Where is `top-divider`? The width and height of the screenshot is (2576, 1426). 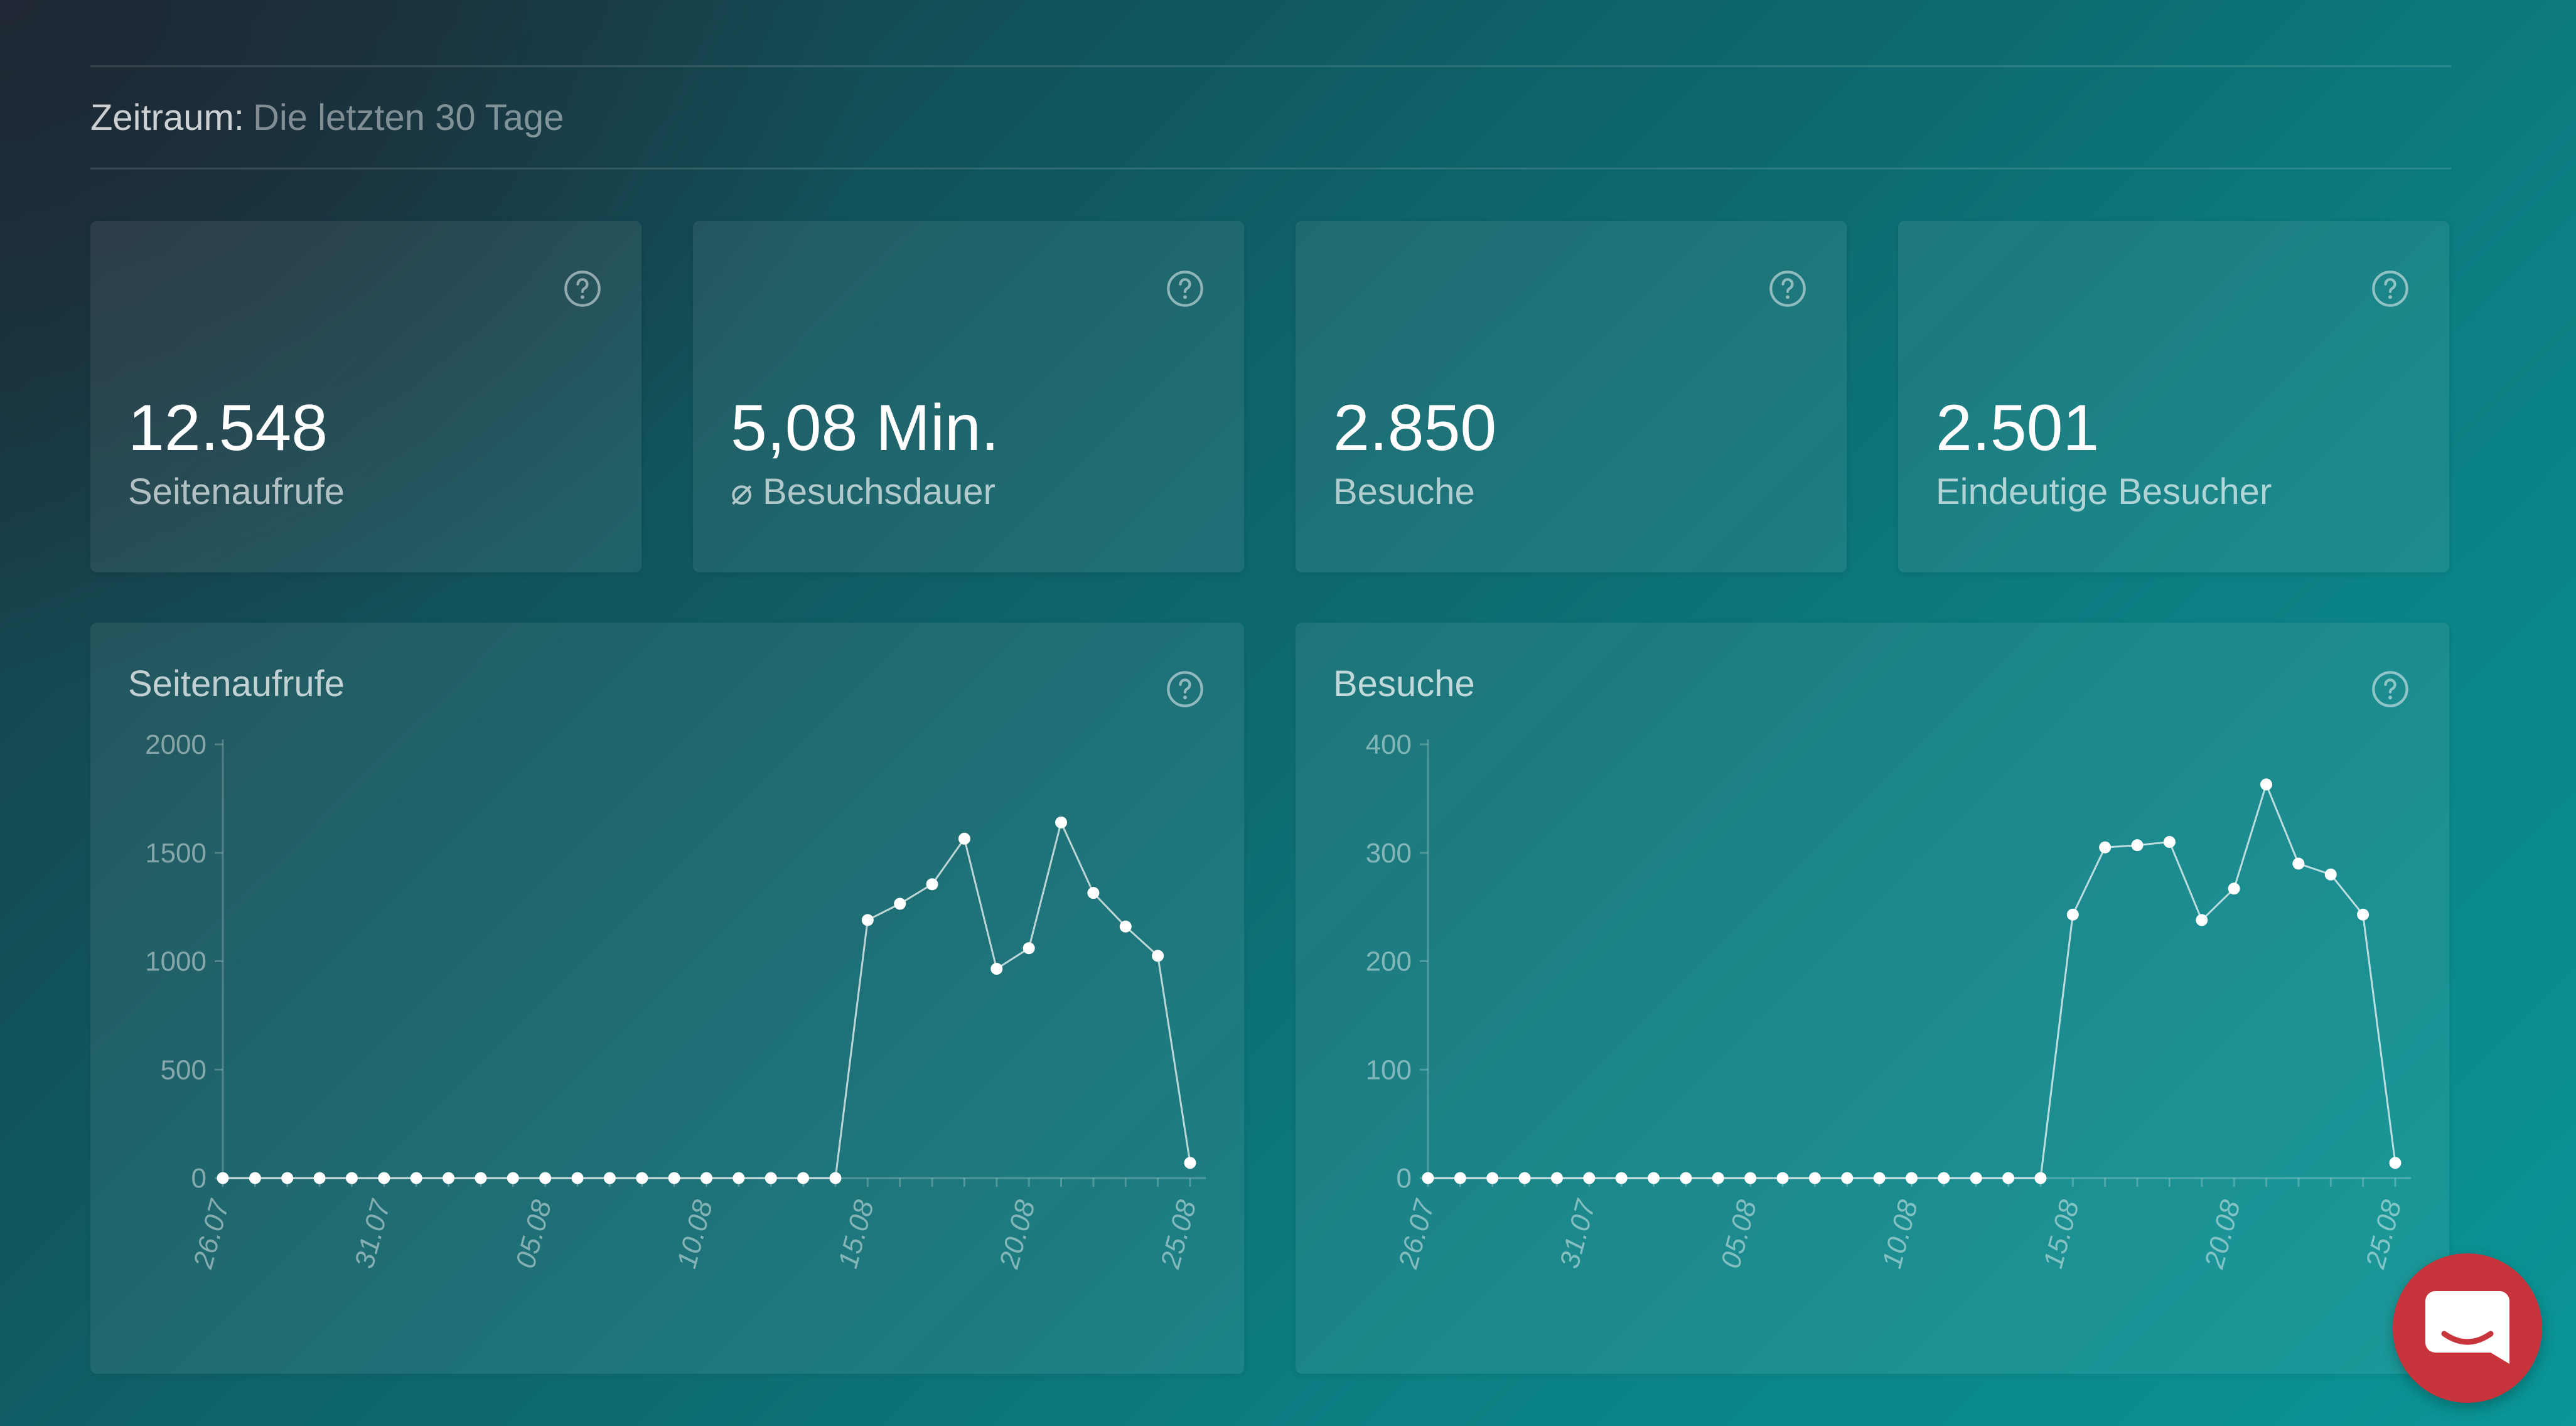 top-divider is located at coordinates (1270, 66).